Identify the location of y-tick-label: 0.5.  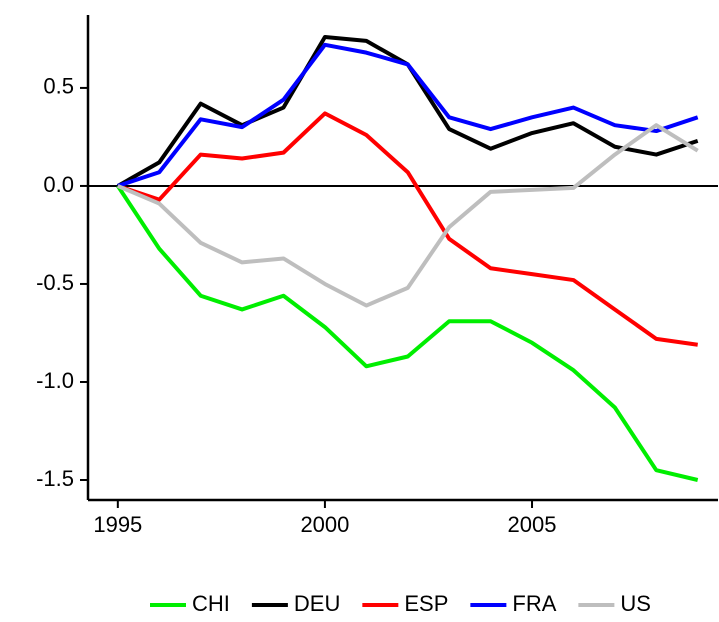
(58, 86).